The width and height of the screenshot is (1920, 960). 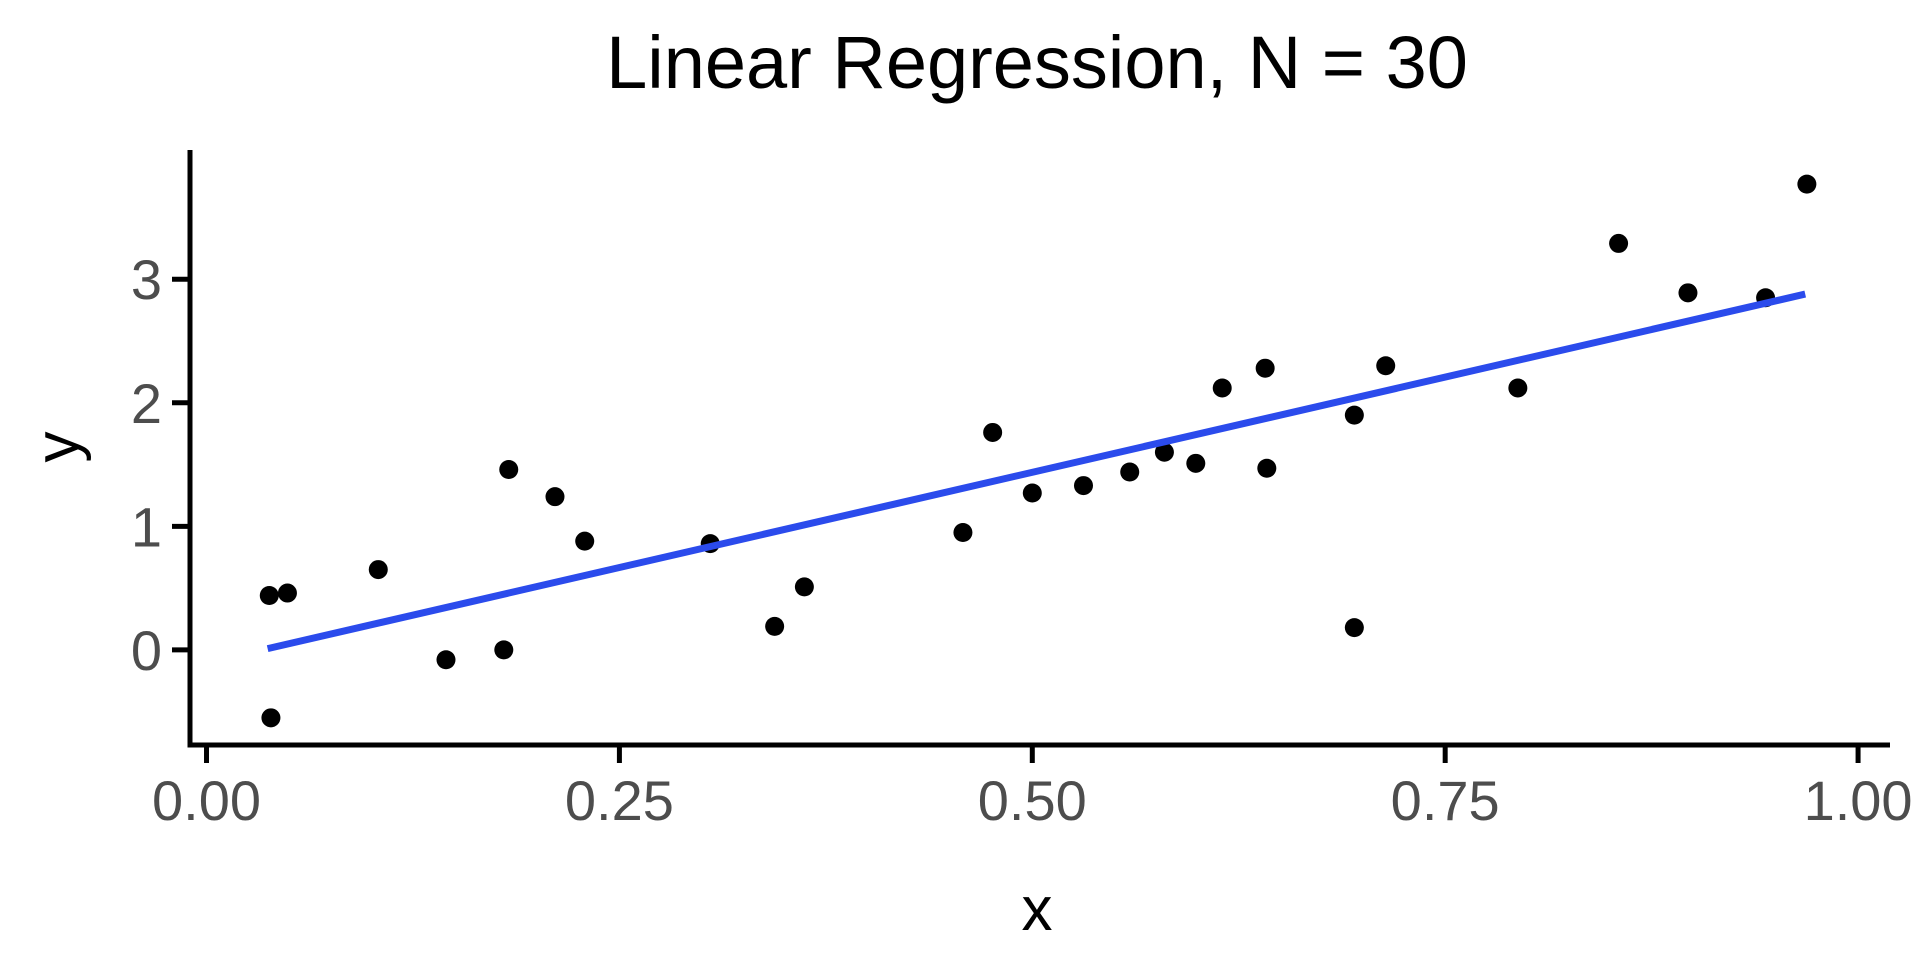 I want to click on y-tick-label: 3, so click(x=146, y=279).